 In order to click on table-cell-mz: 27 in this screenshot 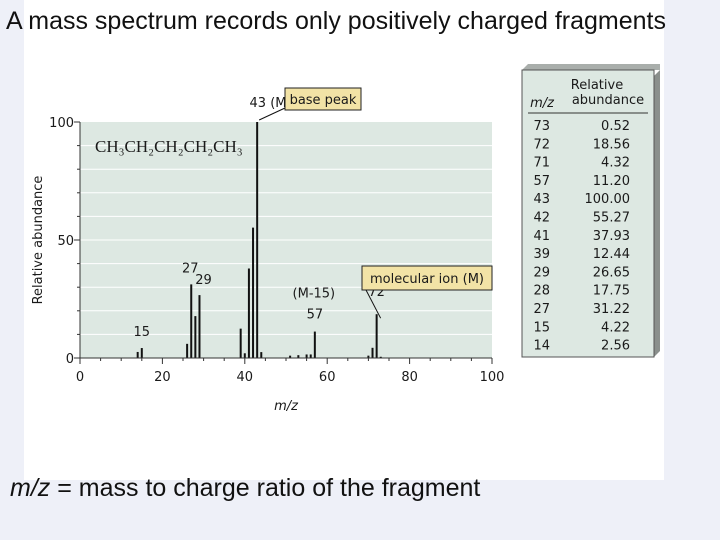, I will do `click(541, 309)`.